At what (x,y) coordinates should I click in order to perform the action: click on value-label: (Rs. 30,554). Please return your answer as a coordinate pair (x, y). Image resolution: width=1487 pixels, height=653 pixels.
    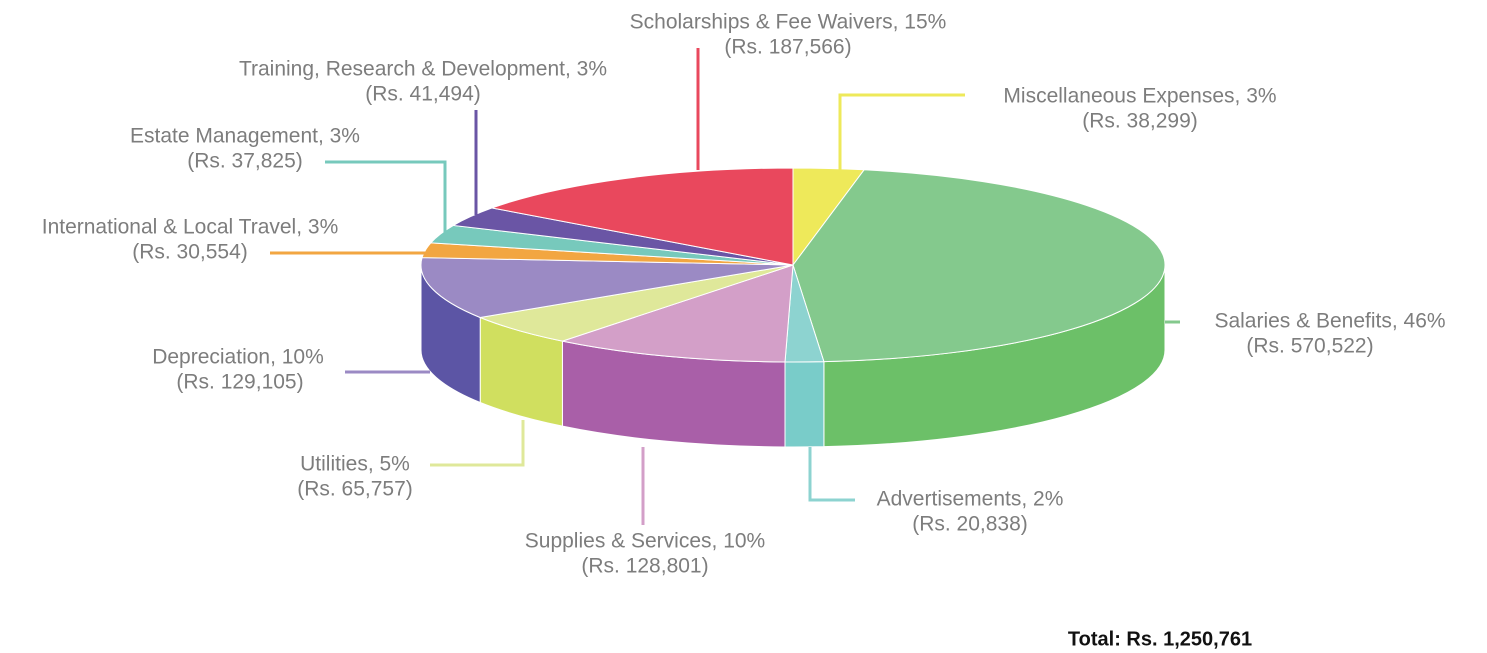
    Looking at the image, I should click on (190, 252).